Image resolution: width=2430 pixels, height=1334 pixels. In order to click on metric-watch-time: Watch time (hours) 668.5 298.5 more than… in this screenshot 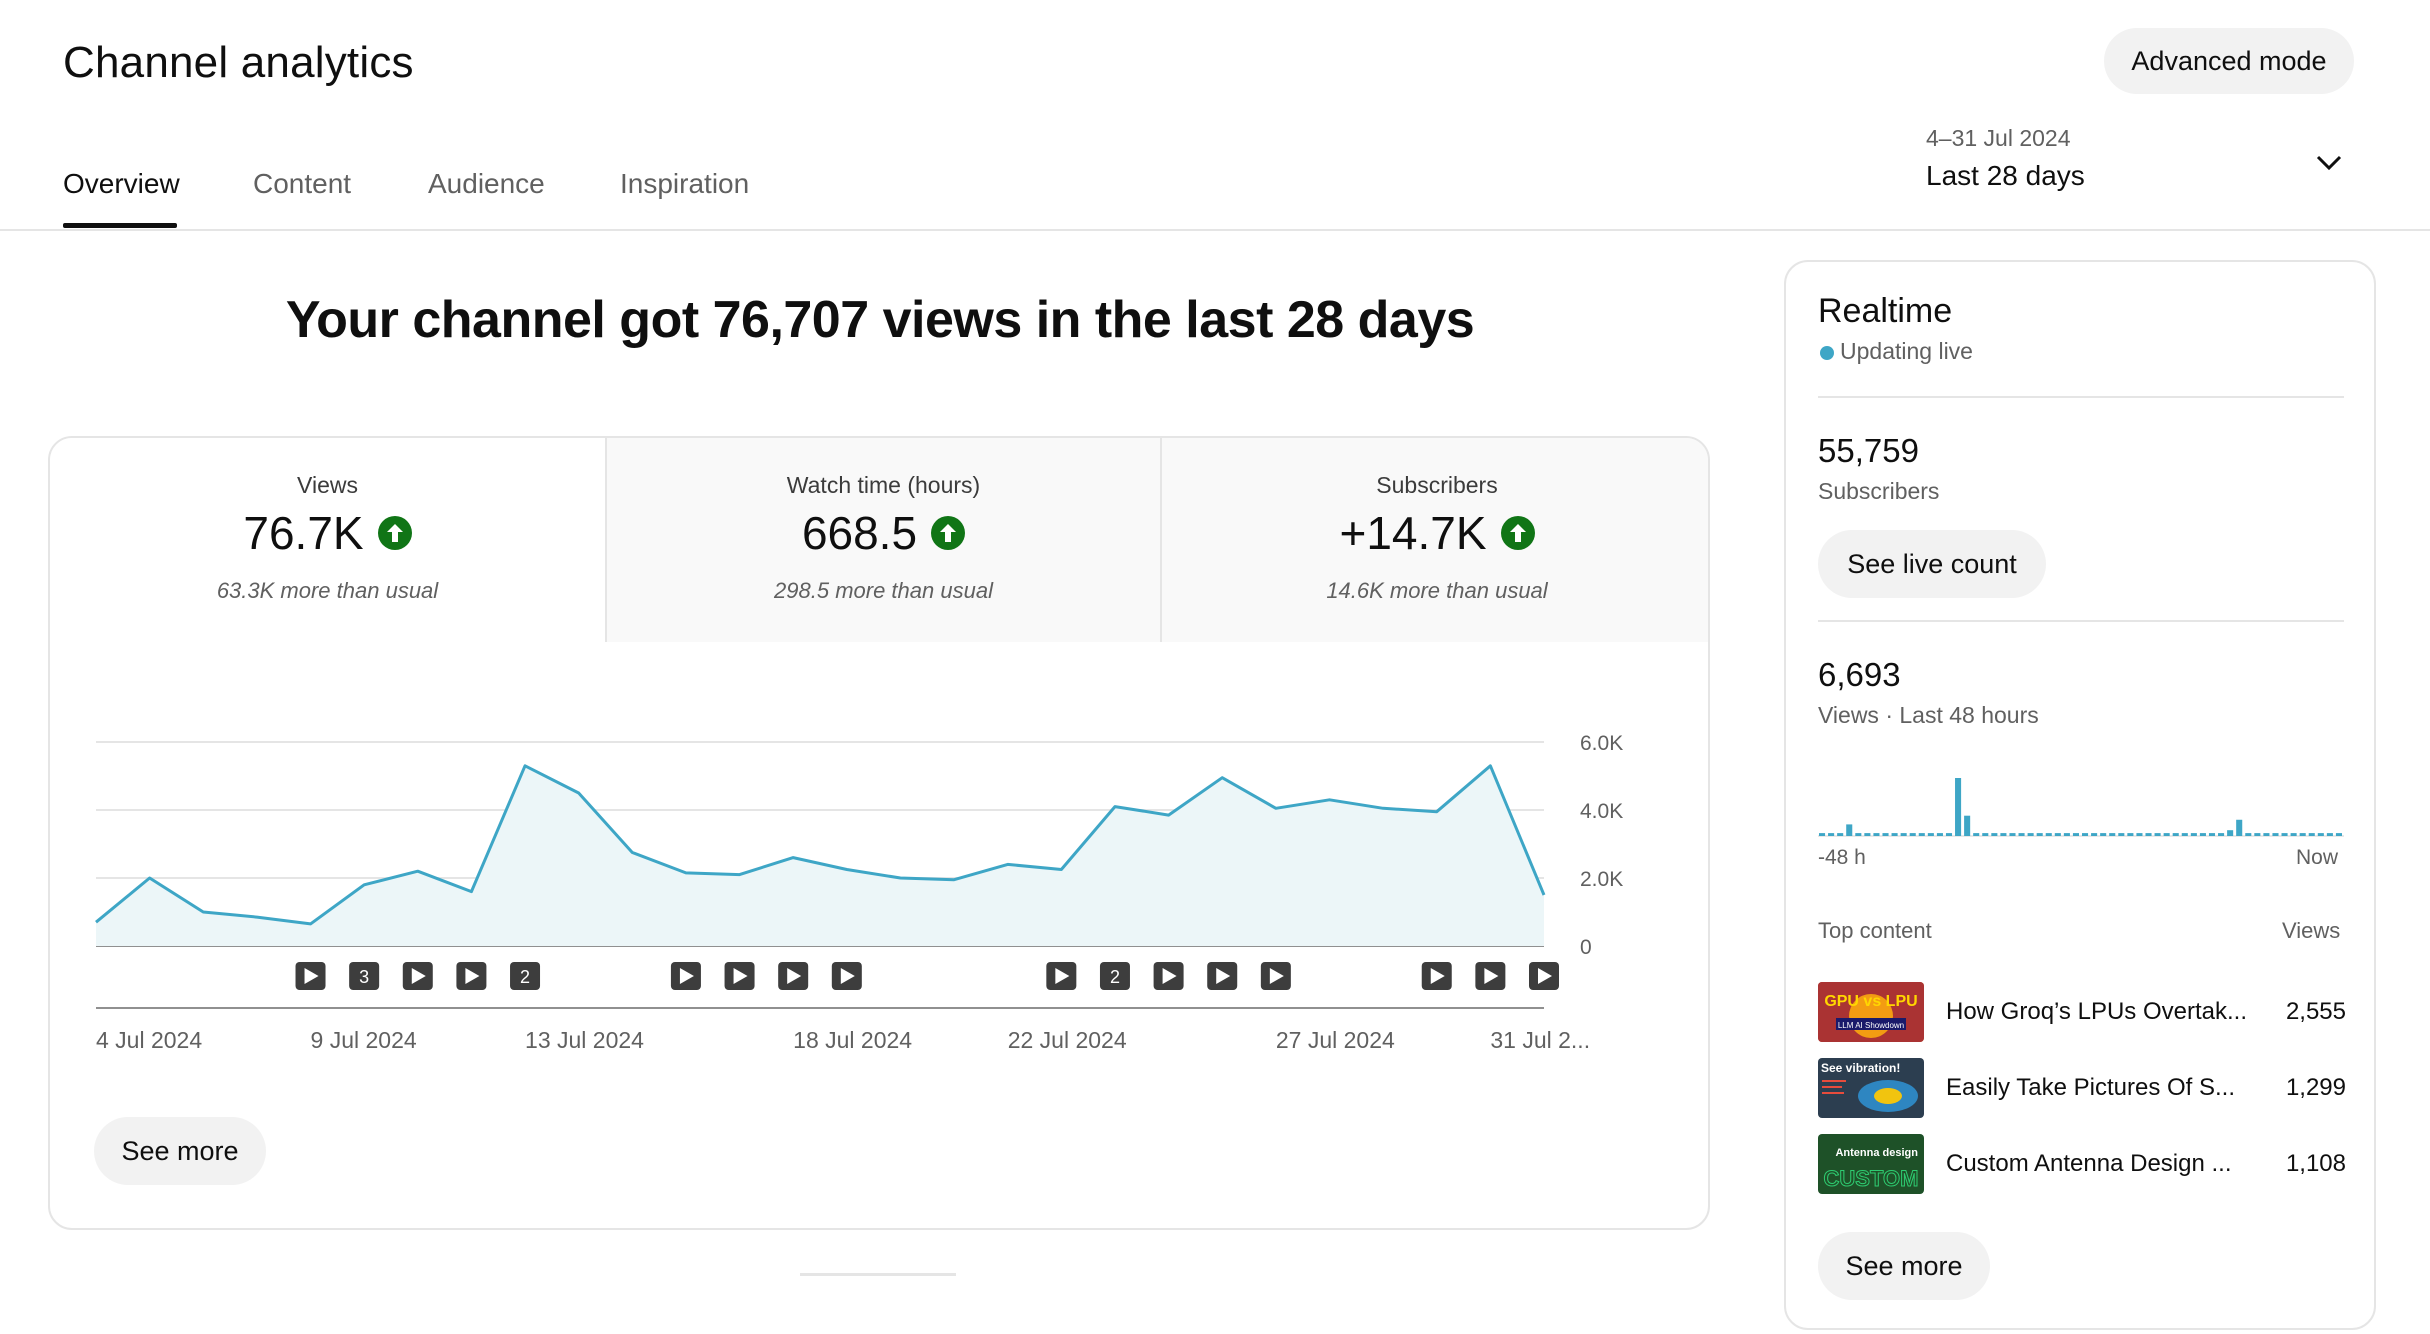, I will do `click(882, 540)`.